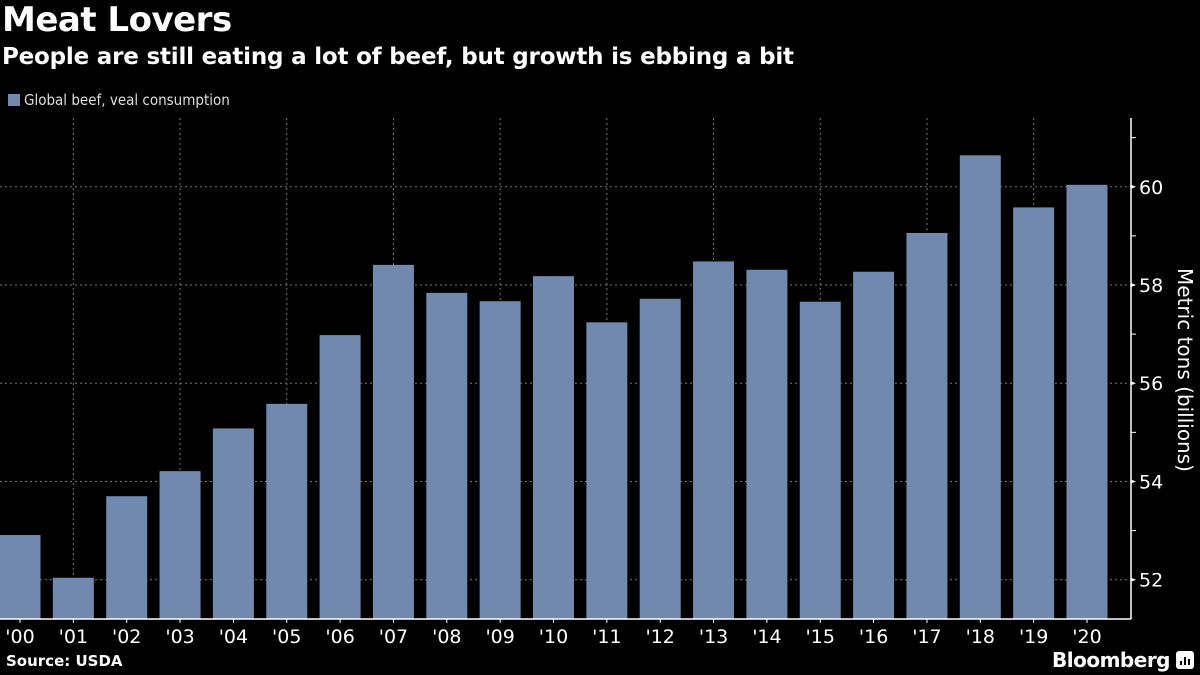  Describe the element at coordinates (873, 637) in the screenshot. I see `x-tick-label: '16` at that location.